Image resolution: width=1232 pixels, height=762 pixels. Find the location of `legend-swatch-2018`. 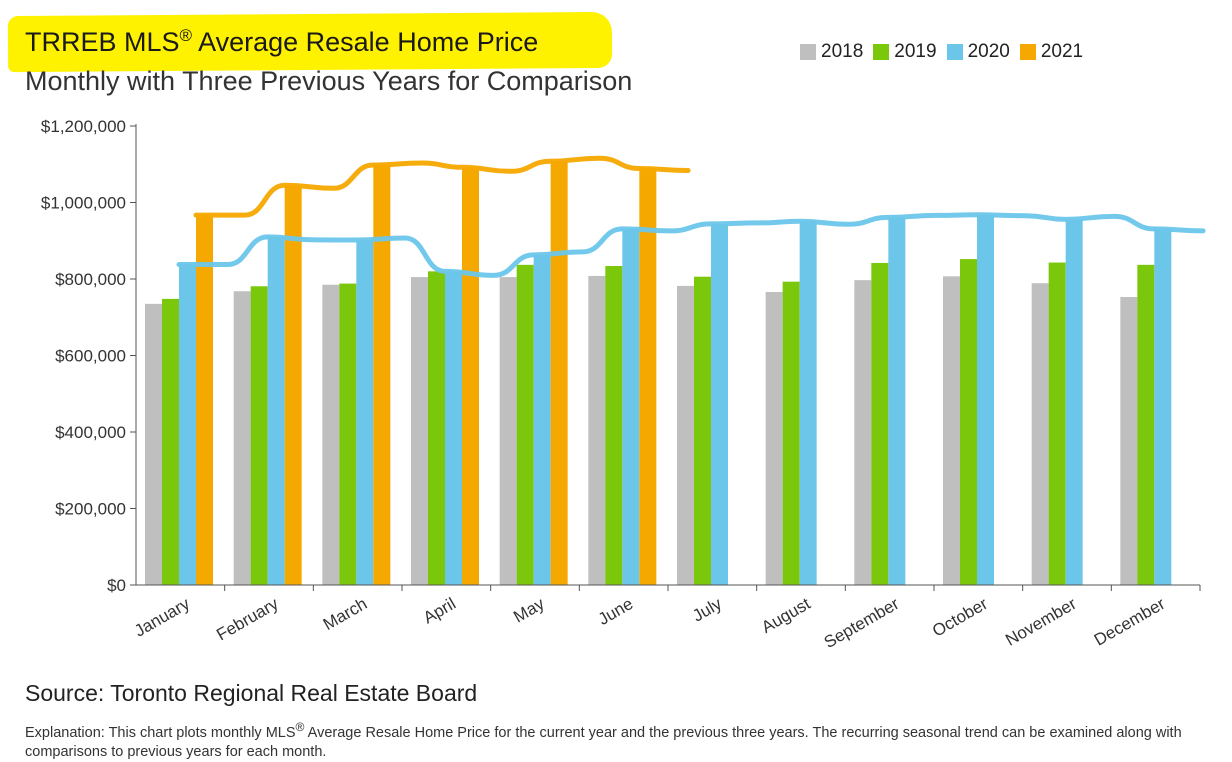

legend-swatch-2018 is located at coordinates (808, 52).